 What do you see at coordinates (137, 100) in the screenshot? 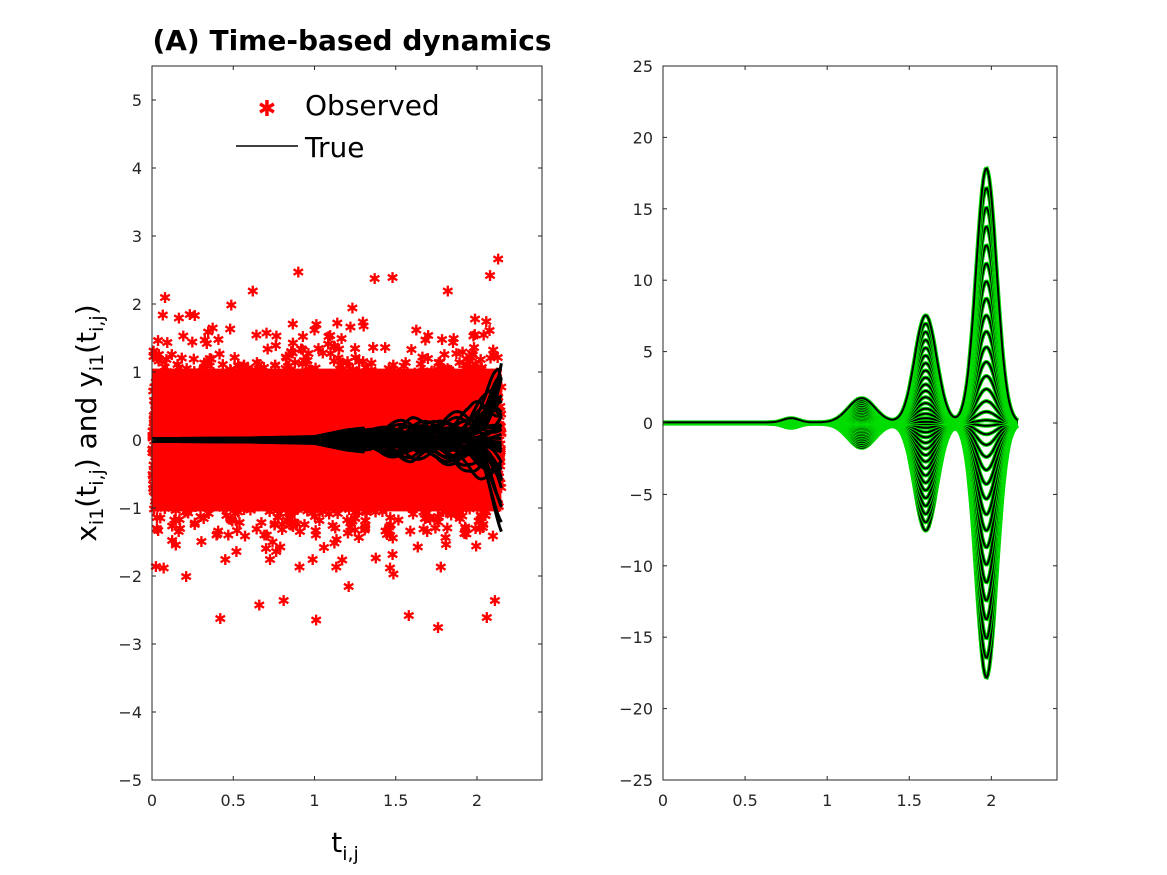
I see `panel-a-ytick-label: 5` at bounding box center [137, 100].